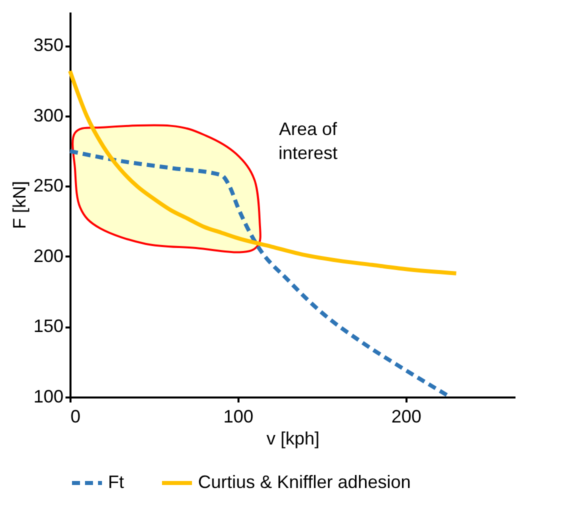 The width and height of the screenshot is (566, 517). I want to click on y-tick-label: 100, so click(48, 396).